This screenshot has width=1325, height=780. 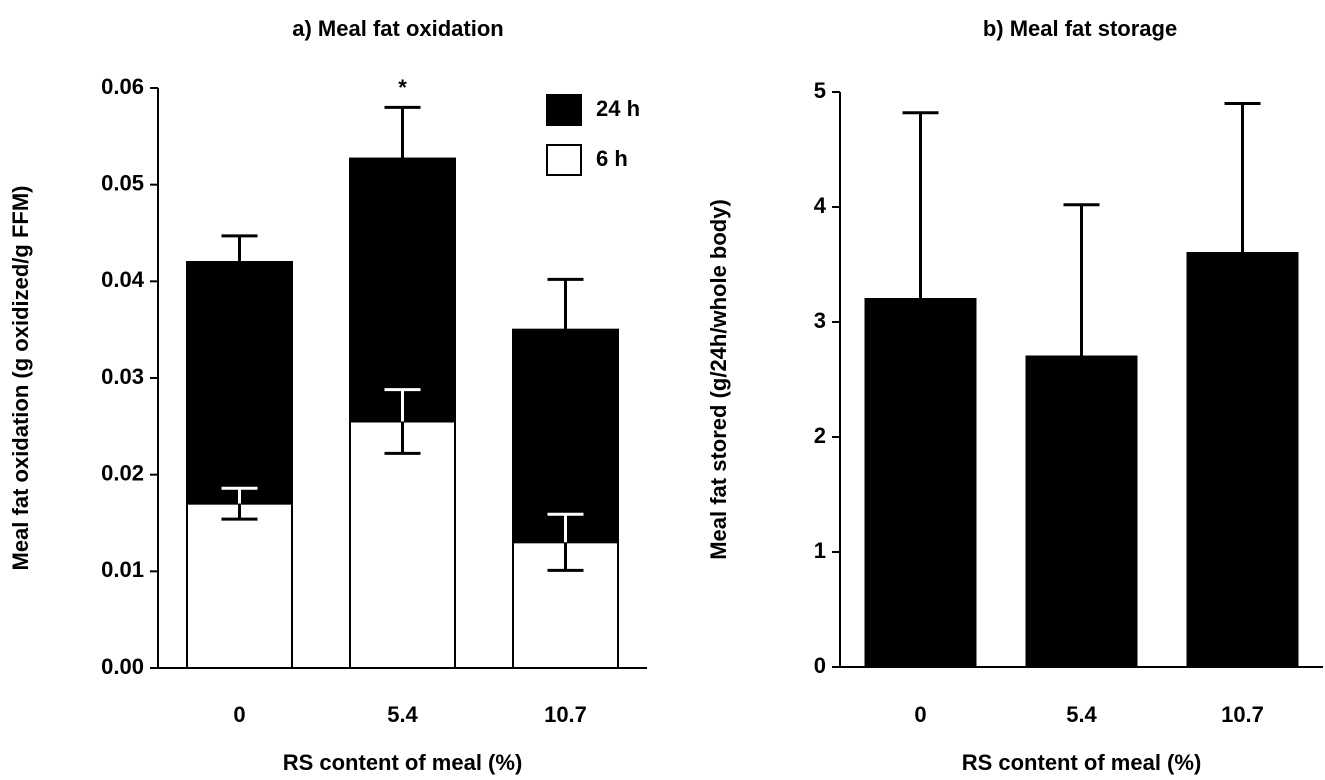 I want to click on y-tick-label: 0.03, so click(x=122, y=376).